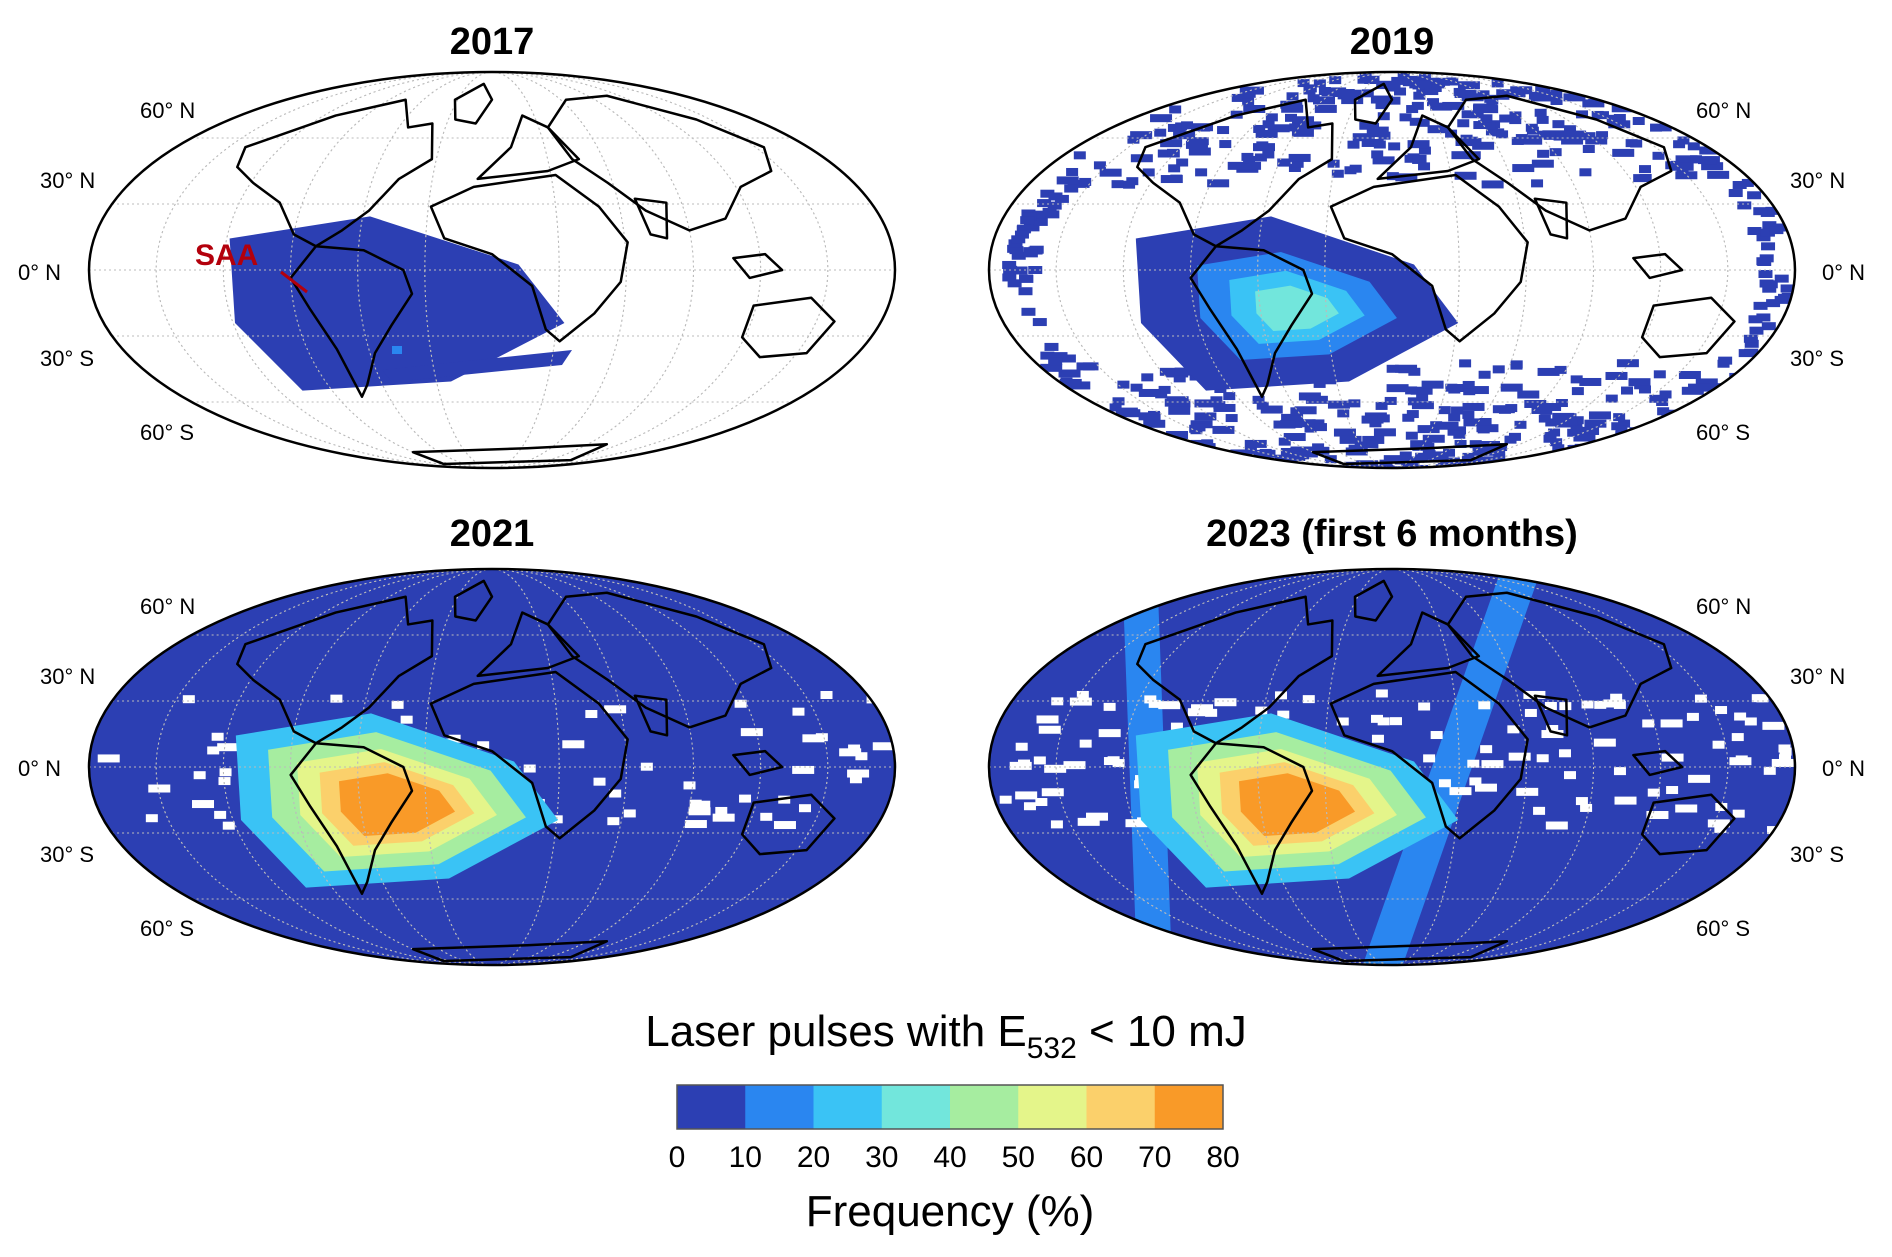  Describe the element at coordinates (745, 1157) in the screenshot. I see `colorbar-tick-label: 10` at that location.